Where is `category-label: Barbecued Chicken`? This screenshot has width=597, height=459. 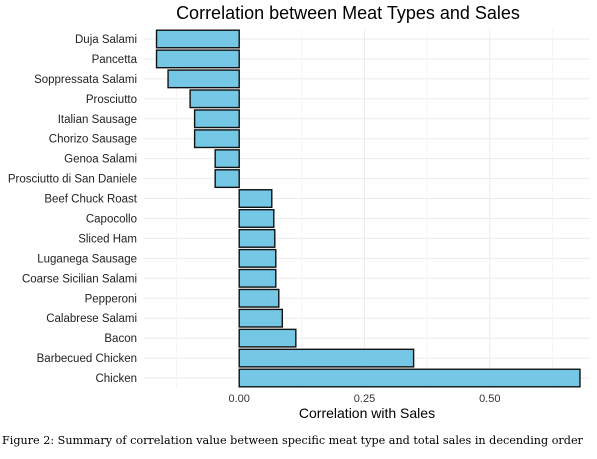 category-label: Barbecued Chicken is located at coordinates (87, 359).